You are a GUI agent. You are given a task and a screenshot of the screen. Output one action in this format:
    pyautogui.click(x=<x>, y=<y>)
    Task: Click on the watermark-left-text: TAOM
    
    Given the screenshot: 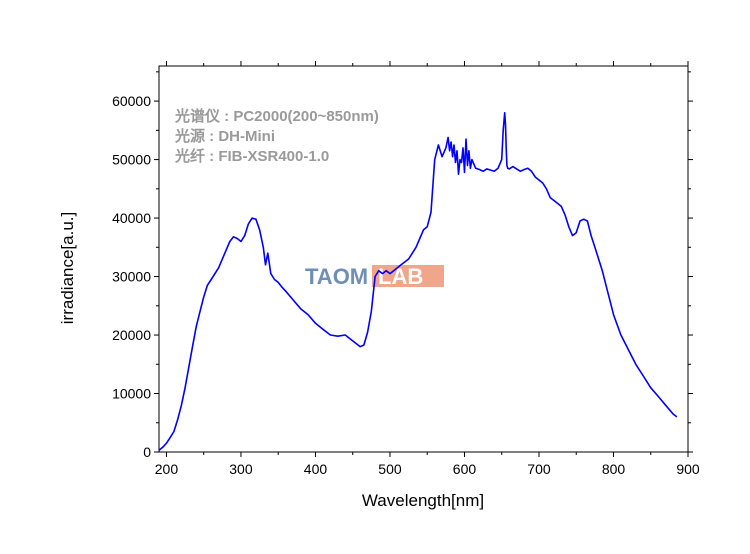 What is the action you would take?
    pyautogui.click(x=336, y=276)
    